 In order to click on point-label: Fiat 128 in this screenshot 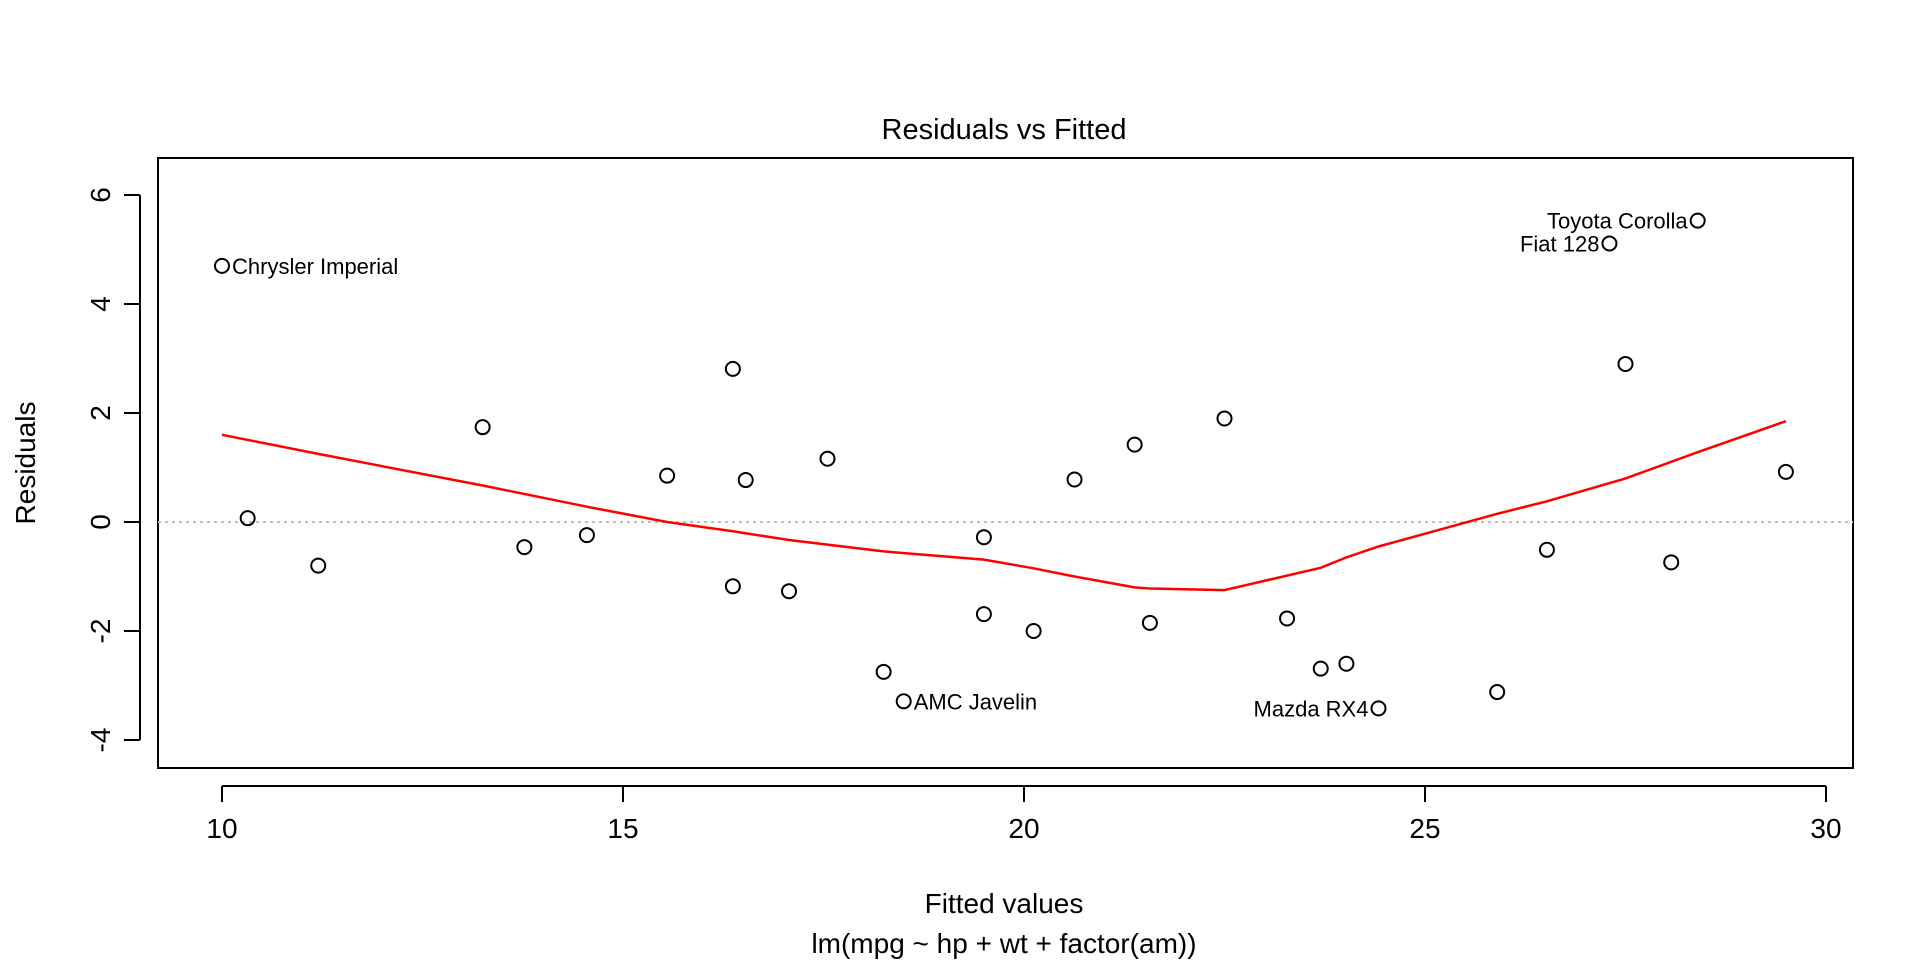, I will do `click(1560, 244)`.